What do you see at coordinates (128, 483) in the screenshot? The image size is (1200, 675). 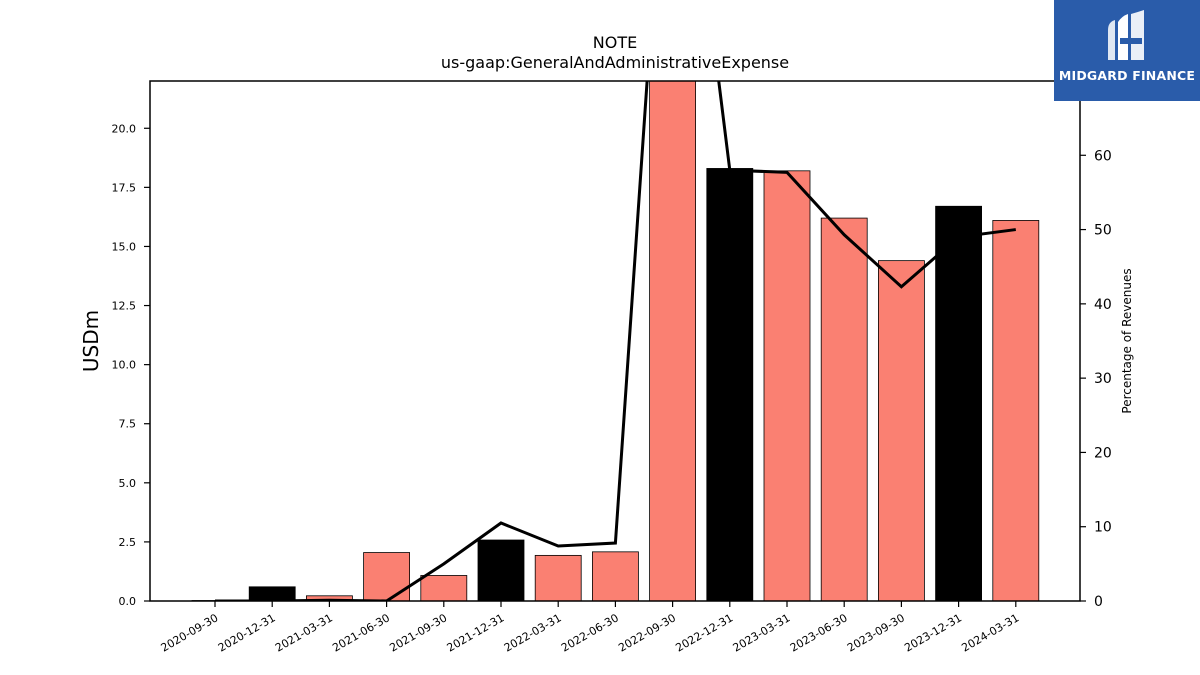 I see `y-tick-label: 5.0` at bounding box center [128, 483].